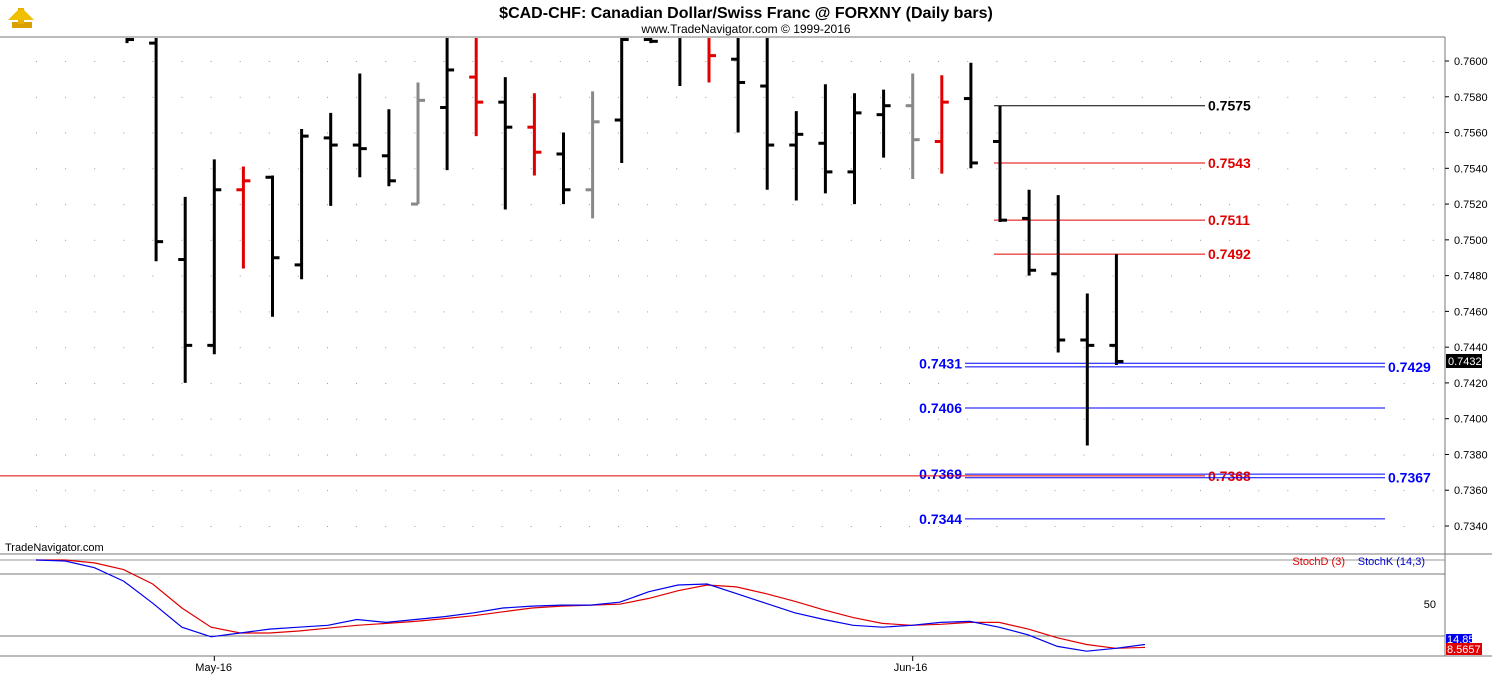 Image resolution: width=1492 pixels, height=678 pixels. What do you see at coordinates (1471, 169) in the screenshot?
I see `y-tick-label: 0.7540` at bounding box center [1471, 169].